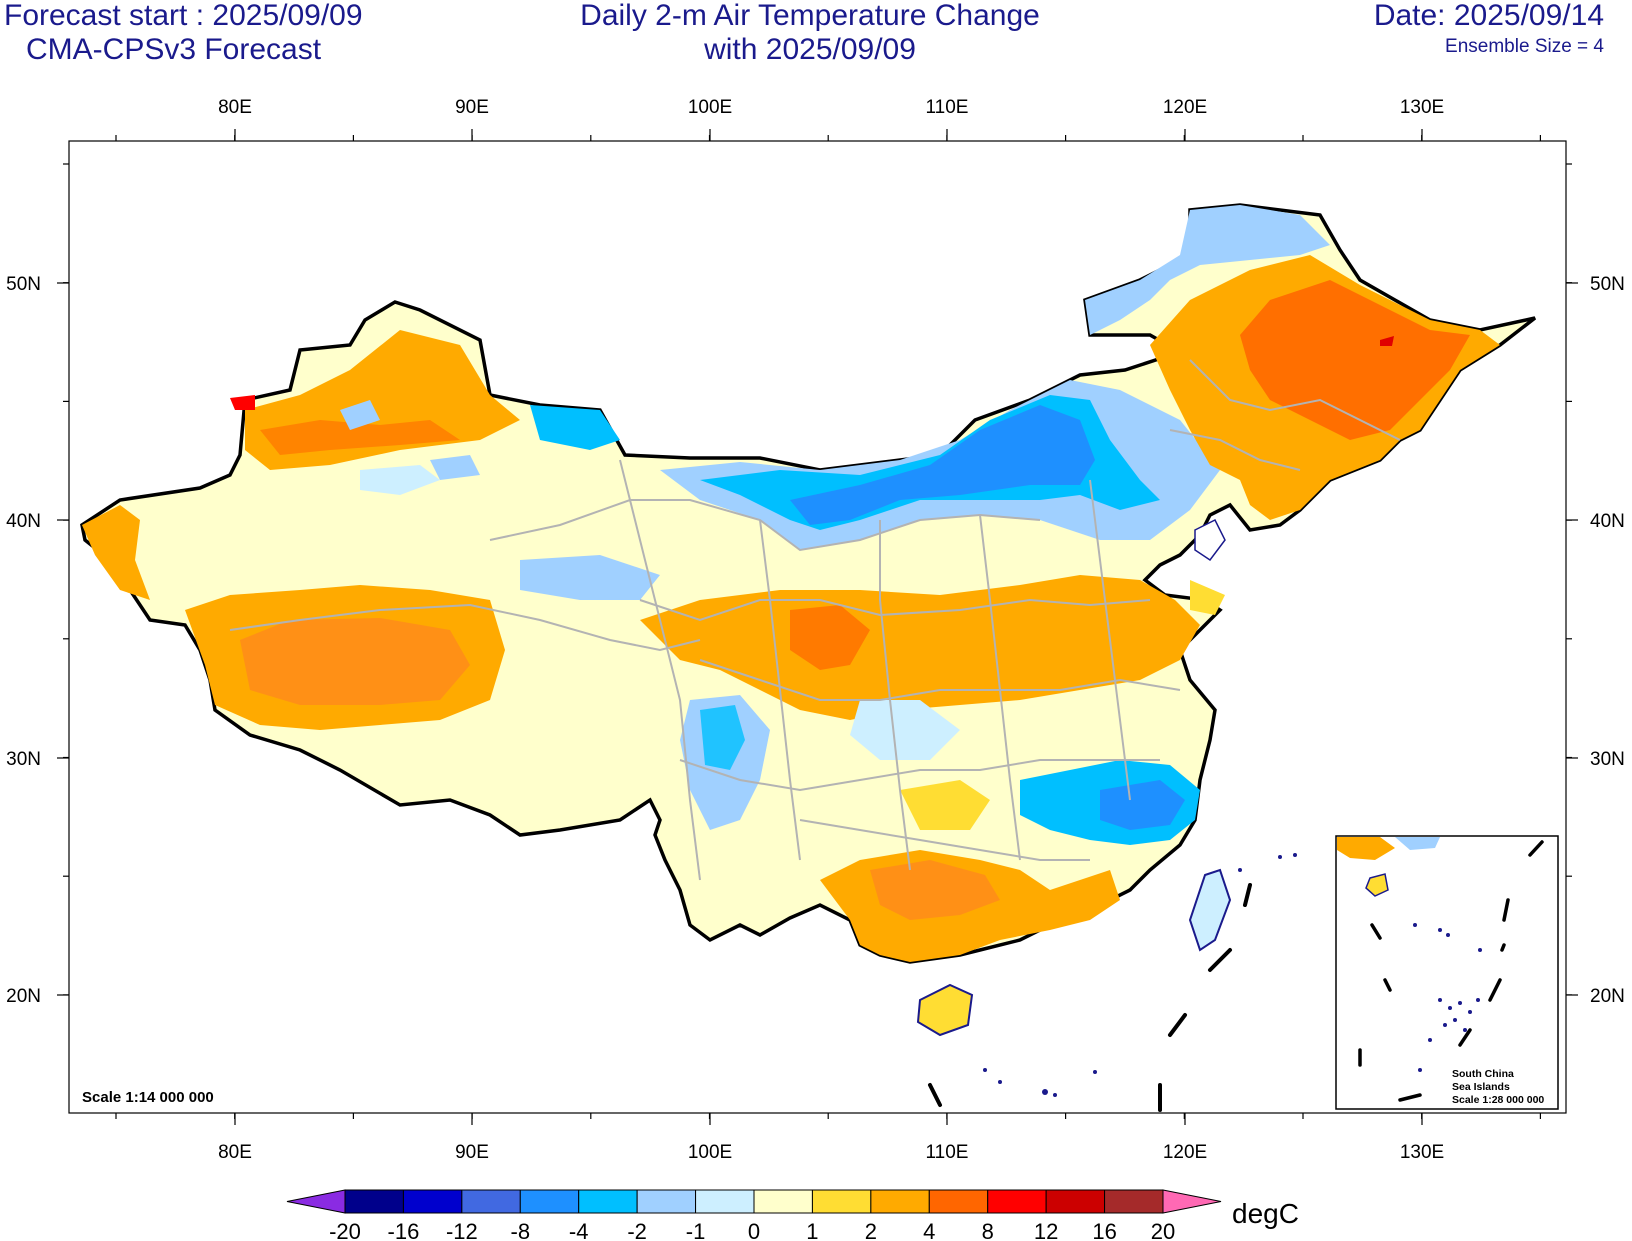 Image resolution: width=1632 pixels, height=1241 pixels. Describe the element at coordinates (1185, 1152) in the screenshot. I see `lon-label-bottom: 120E` at that location.